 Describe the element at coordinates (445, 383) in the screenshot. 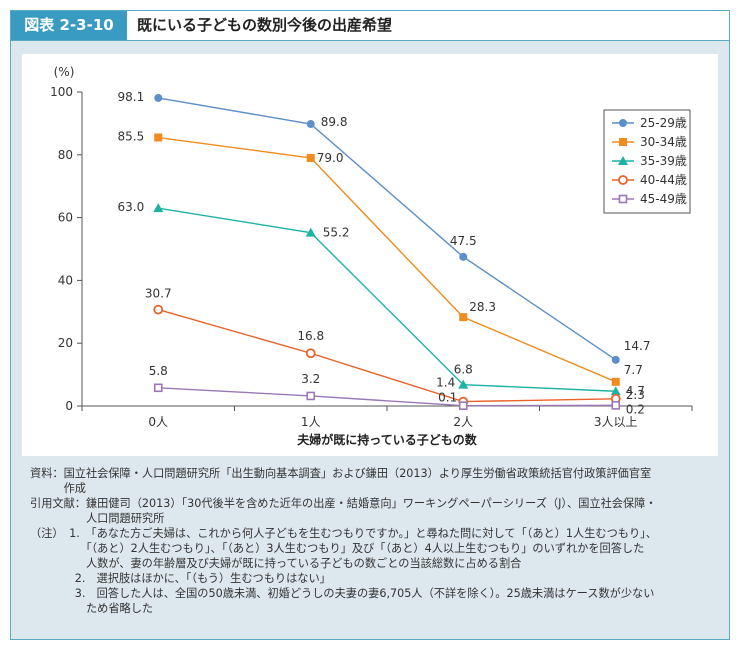

I see `data-label: 1.4` at that location.